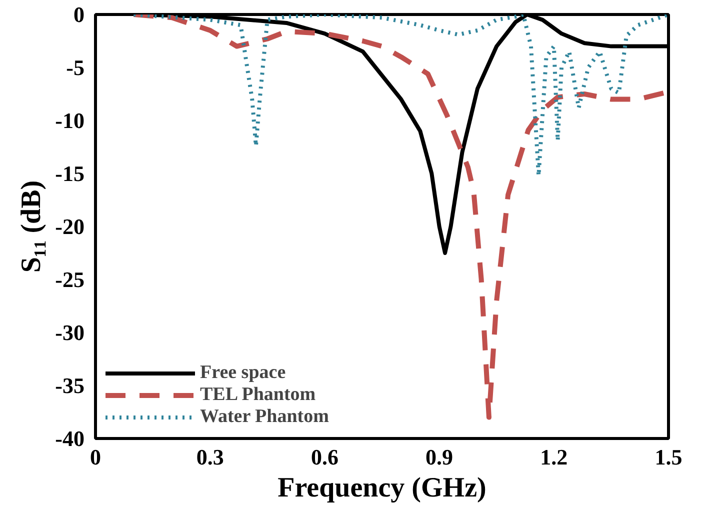  I want to click on y-tick-label: -30, so click(69, 332).